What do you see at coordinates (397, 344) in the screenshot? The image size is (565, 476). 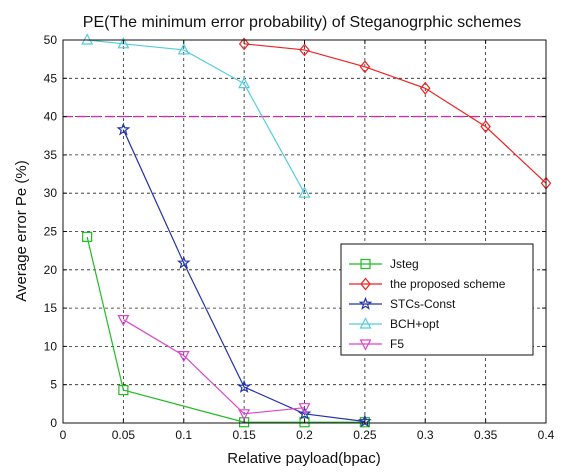 I see `legend-label-f5: F5` at bounding box center [397, 344].